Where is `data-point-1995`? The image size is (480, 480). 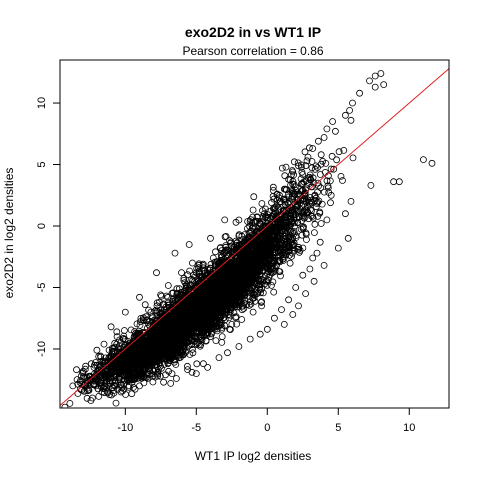
data-point-1995 is located at coordinates (158, 376).